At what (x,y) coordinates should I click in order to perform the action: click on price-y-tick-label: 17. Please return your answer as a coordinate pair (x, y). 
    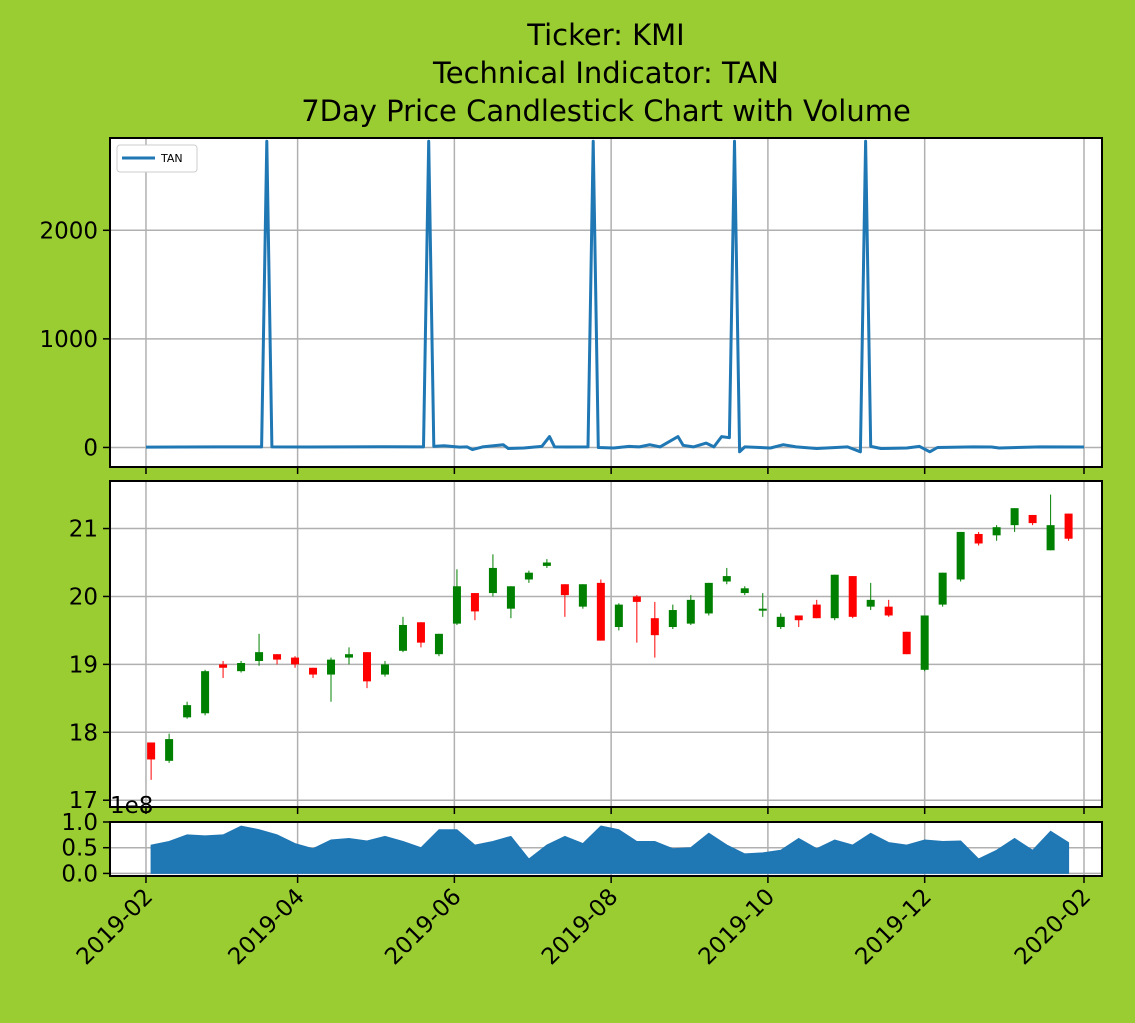
    Looking at the image, I should click on (83, 801).